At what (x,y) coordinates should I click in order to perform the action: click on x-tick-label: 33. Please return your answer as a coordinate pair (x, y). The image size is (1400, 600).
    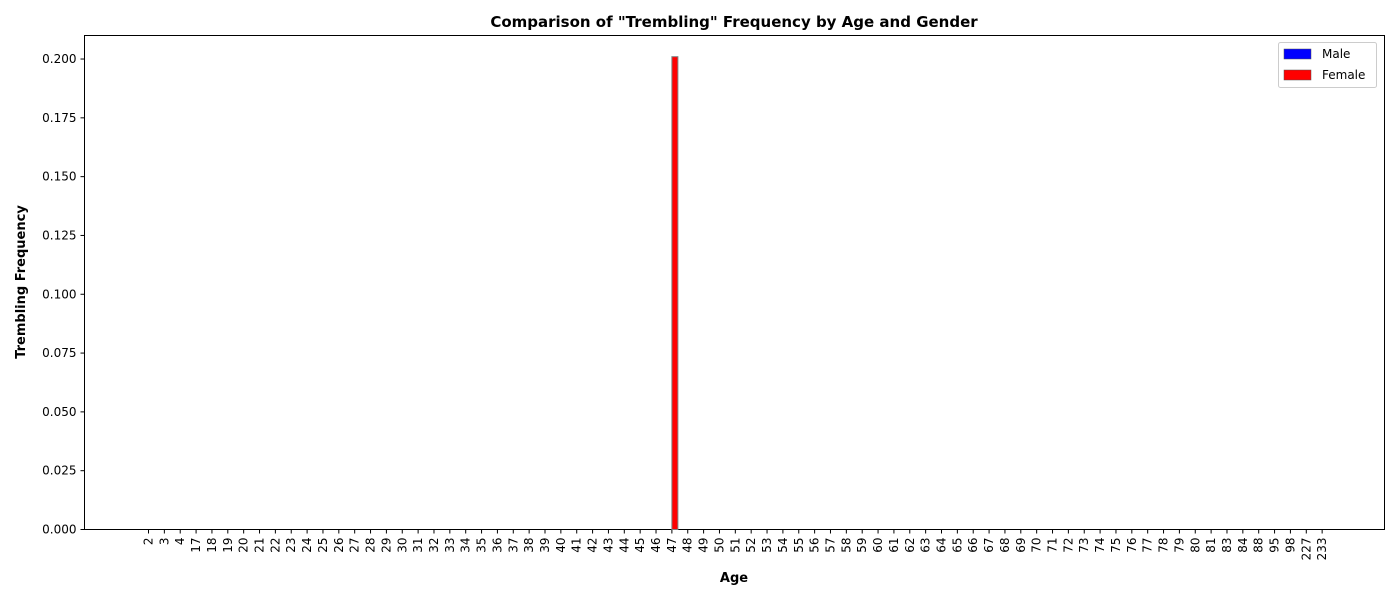
    Looking at the image, I should click on (450, 545).